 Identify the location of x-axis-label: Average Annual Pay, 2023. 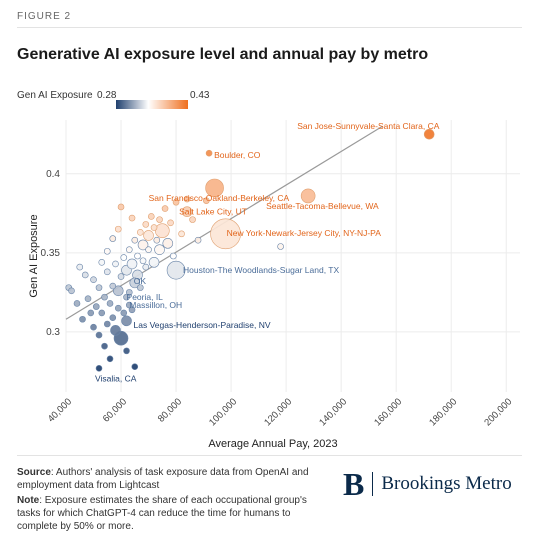
(272, 444).